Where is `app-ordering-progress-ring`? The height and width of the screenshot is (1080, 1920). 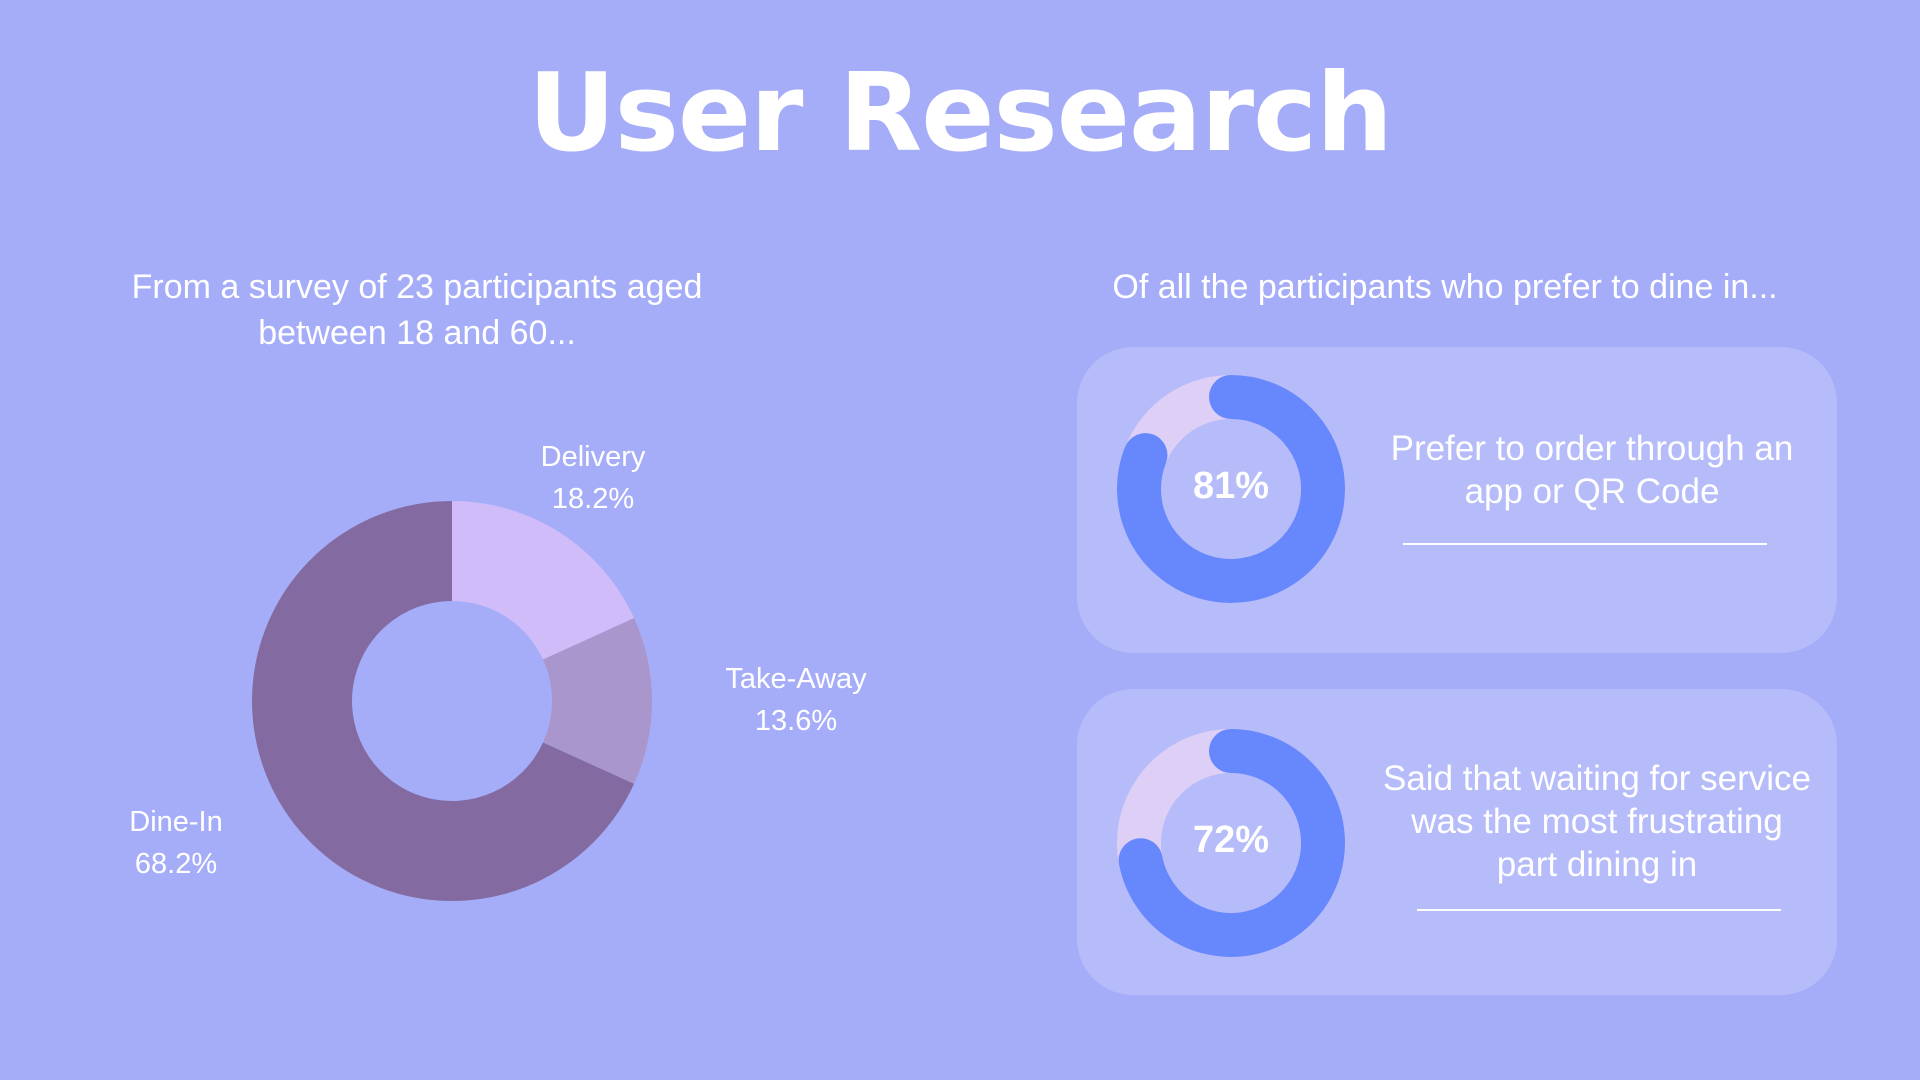
app-ordering-progress-ring is located at coordinates (1231, 489).